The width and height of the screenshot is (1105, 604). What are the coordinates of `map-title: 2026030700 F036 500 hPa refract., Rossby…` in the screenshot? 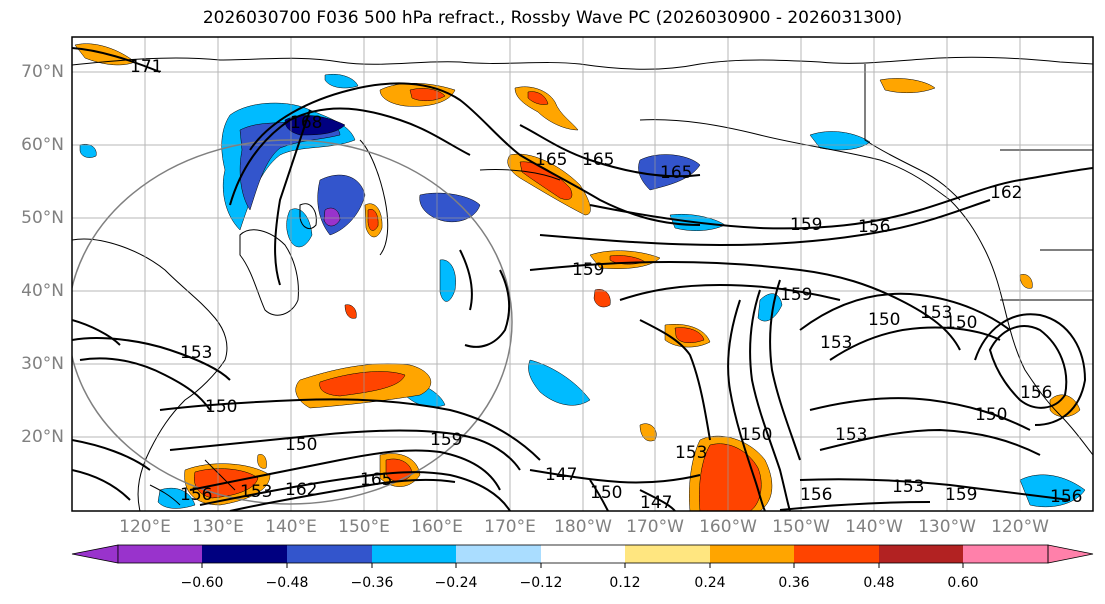 It's located at (552, 18).